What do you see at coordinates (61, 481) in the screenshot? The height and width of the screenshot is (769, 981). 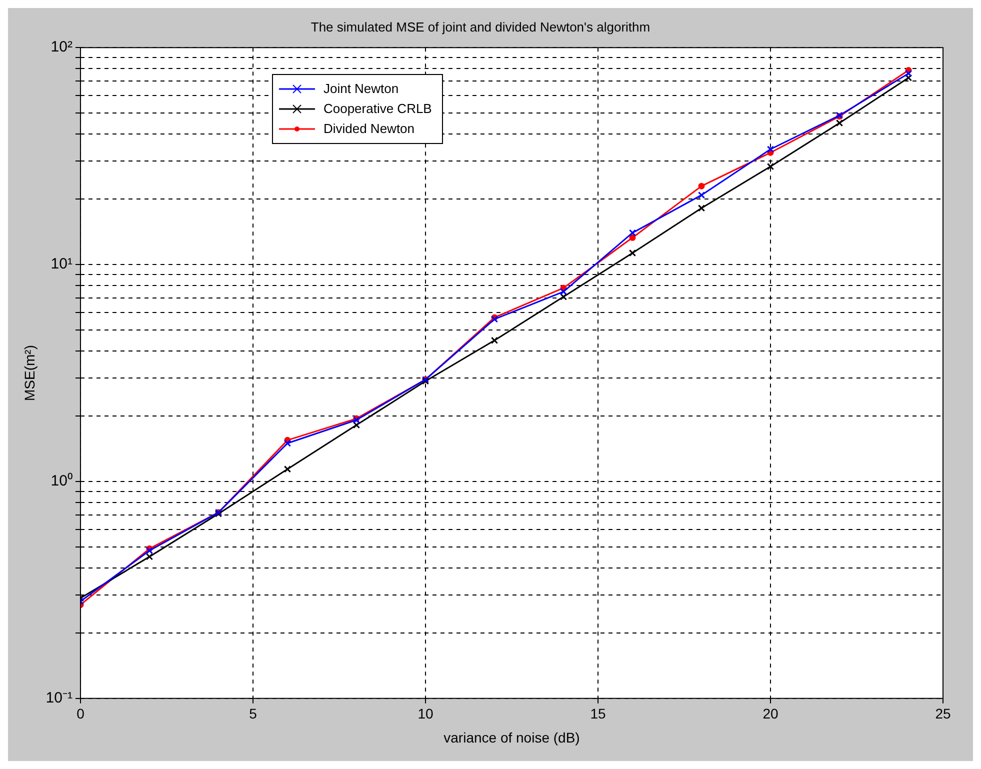 I see `y-tick-label: 10⁰` at bounding box center [61, 481].